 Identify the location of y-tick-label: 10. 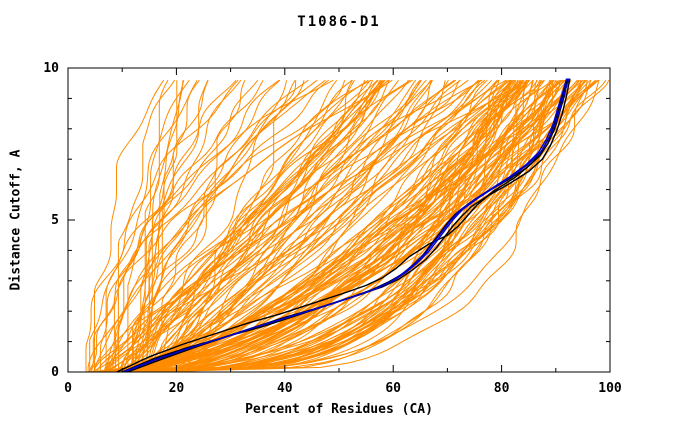
(51, 68).